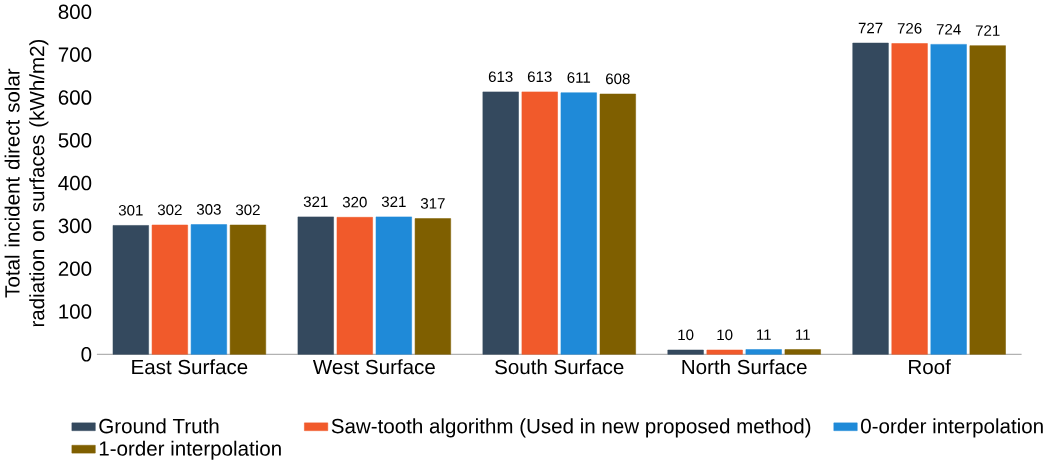  I want to click on data-label: 301, so click(130, 210).